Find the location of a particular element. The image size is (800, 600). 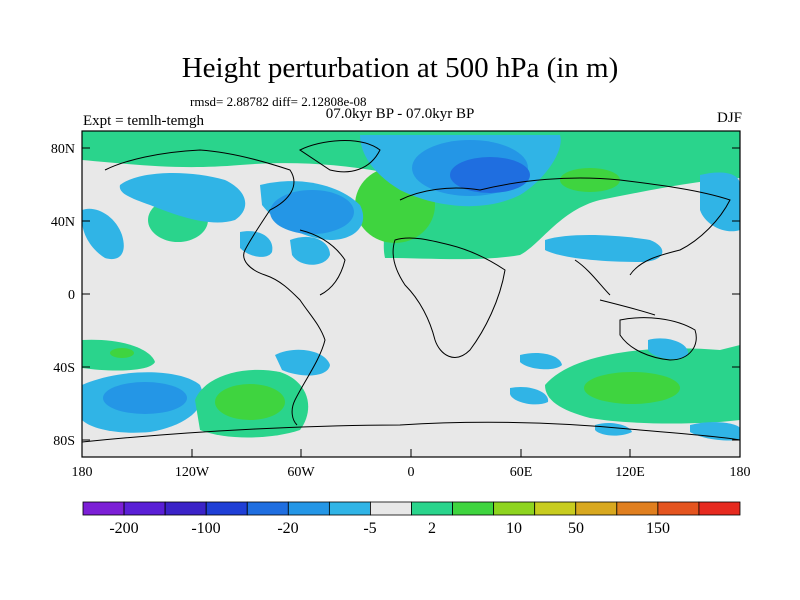

coast-australia is located at coordinates (658, 339).